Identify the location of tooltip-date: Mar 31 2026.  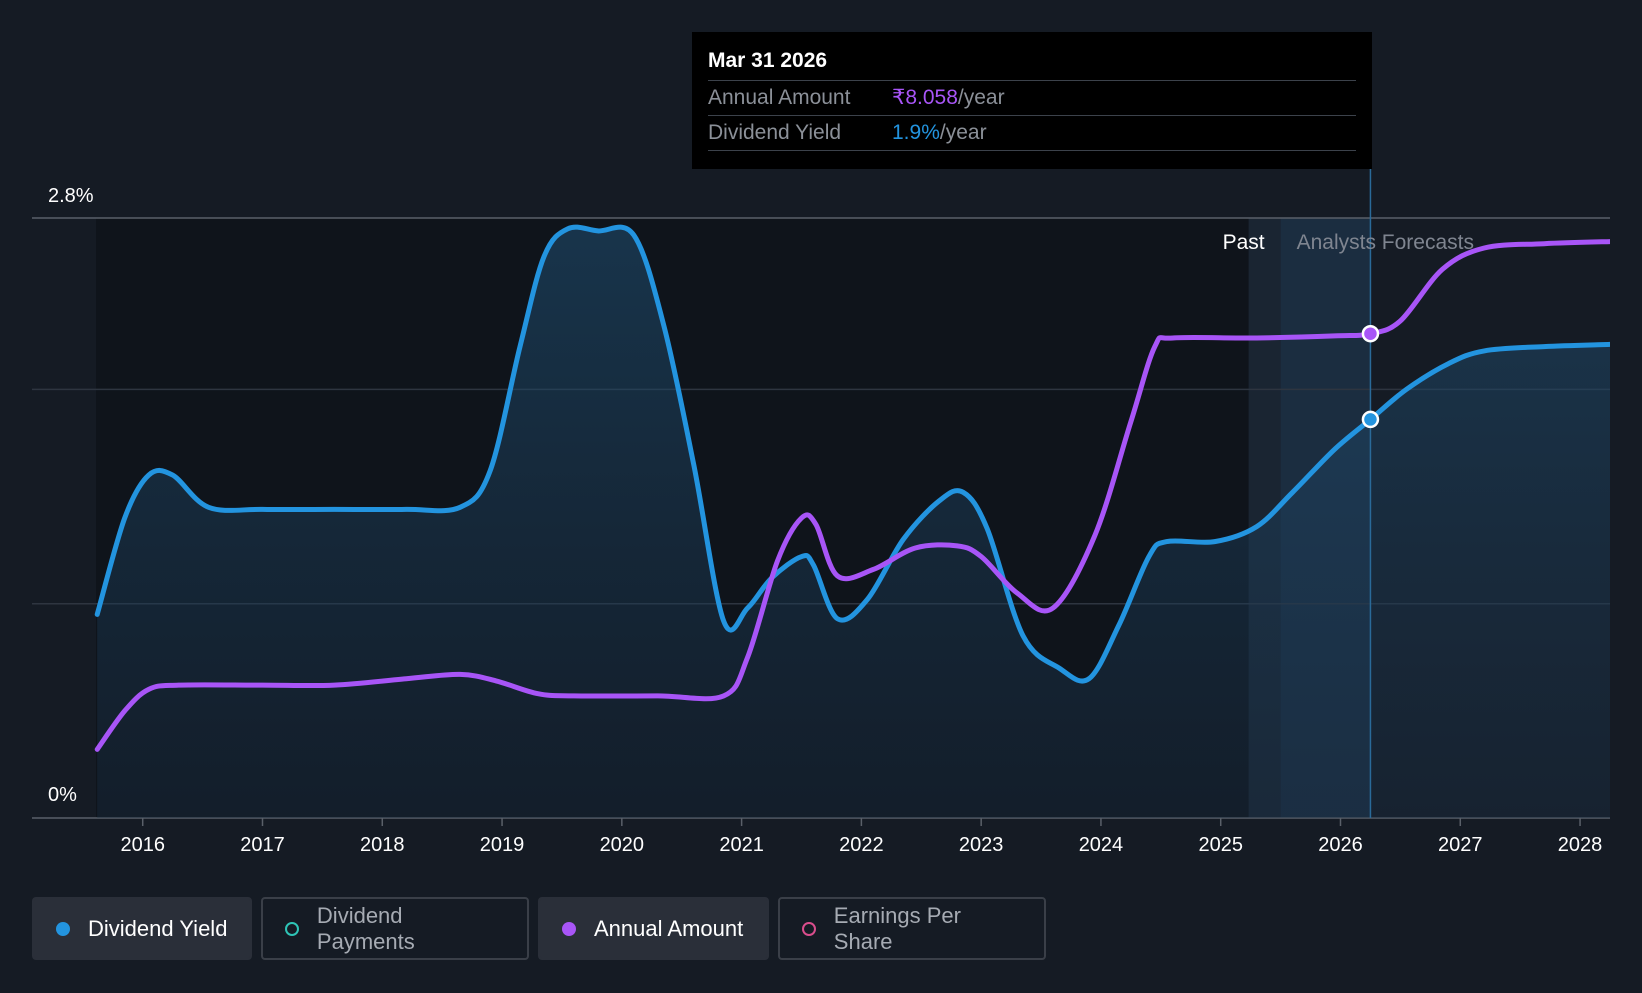
(768, 60).